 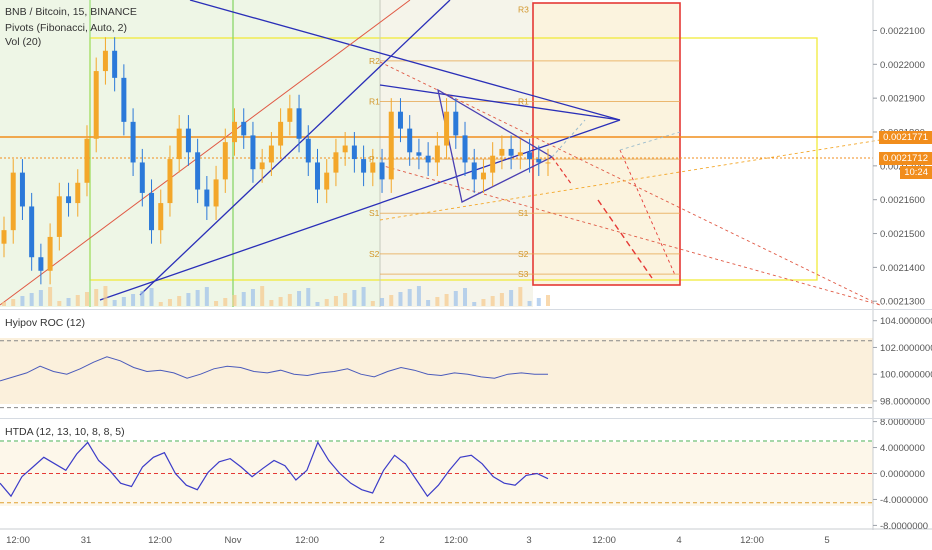 What do you see at coordinates (906, 375) in the screenshot?
I see `roc-axis-tick-label: 100.0000000` at bounding box center [906, 375].